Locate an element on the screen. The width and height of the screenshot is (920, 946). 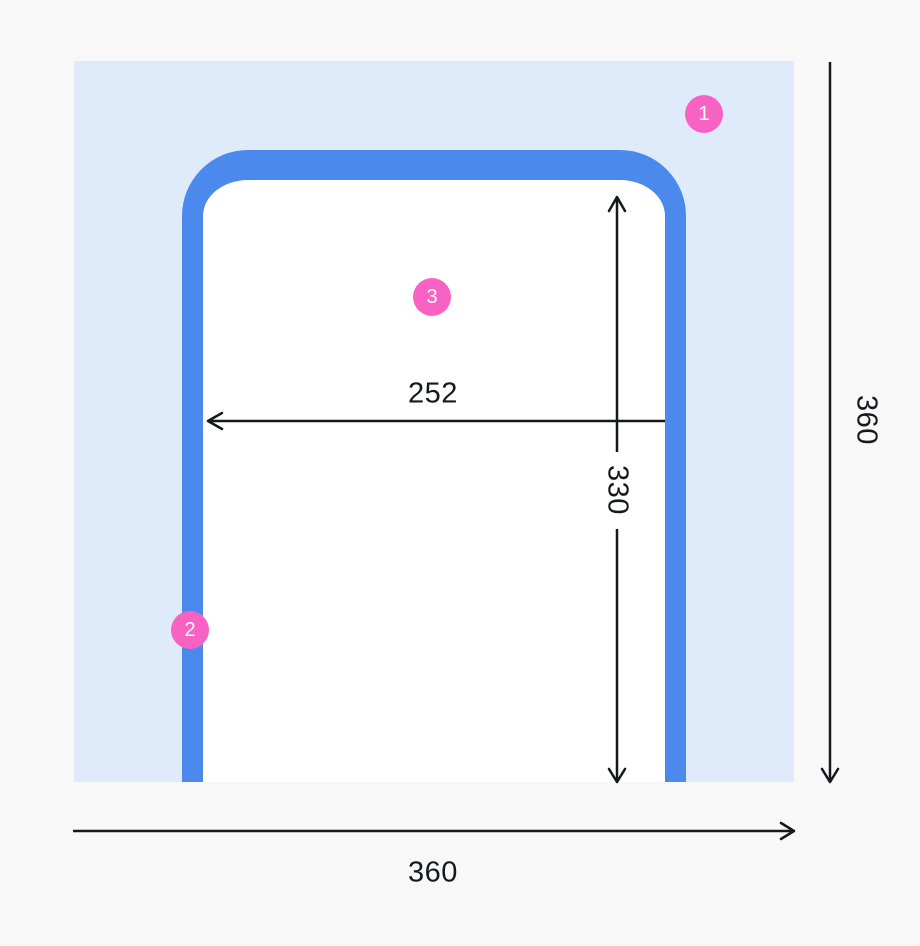
marker-1-label: 1 is located at coordinates (704, 114).